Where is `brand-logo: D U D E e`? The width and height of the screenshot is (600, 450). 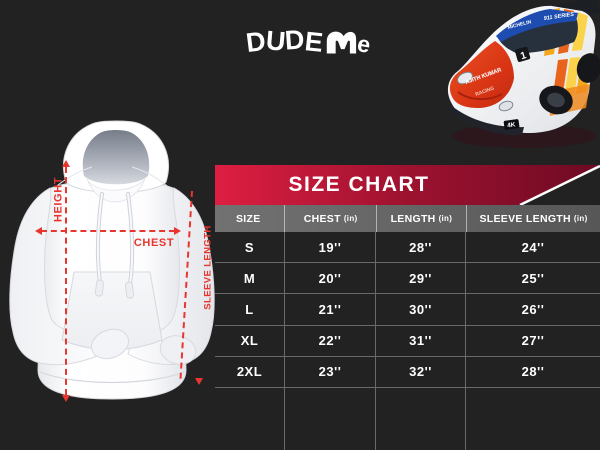
brand-logo: D U D E e is located at coordinates (308, 41).